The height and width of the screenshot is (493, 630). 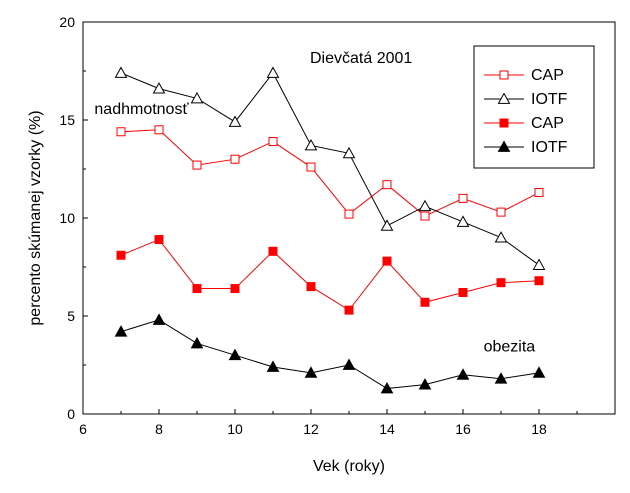 What do you see at coordinates (141, 109) in the screenshot?
I see `annotation-overweight: nadhmotnosť` at bounding box center [141, 109].